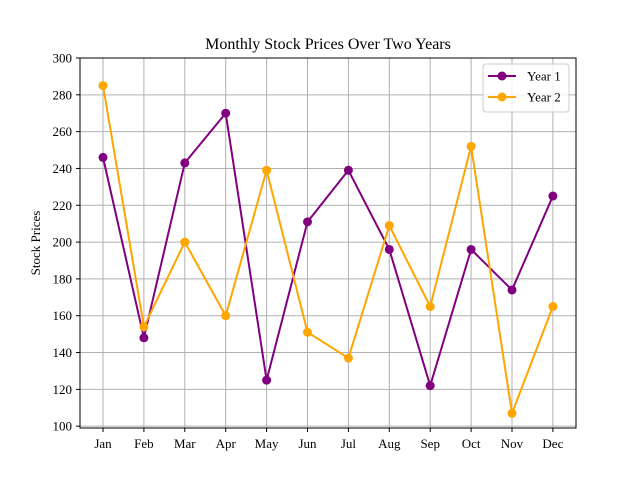  I want to click on x-tick-label: Jun, so click(307, 443).